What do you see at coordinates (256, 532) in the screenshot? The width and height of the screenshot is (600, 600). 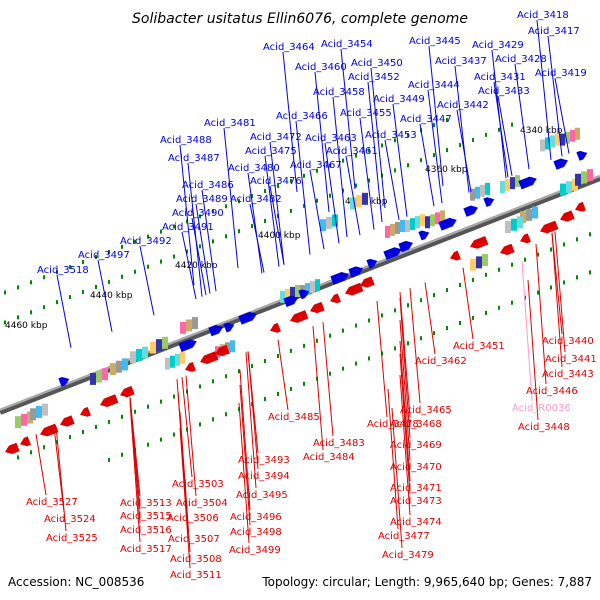 I see `reverse-gene-label: Acid_3498` at bounding box center [256, 532].